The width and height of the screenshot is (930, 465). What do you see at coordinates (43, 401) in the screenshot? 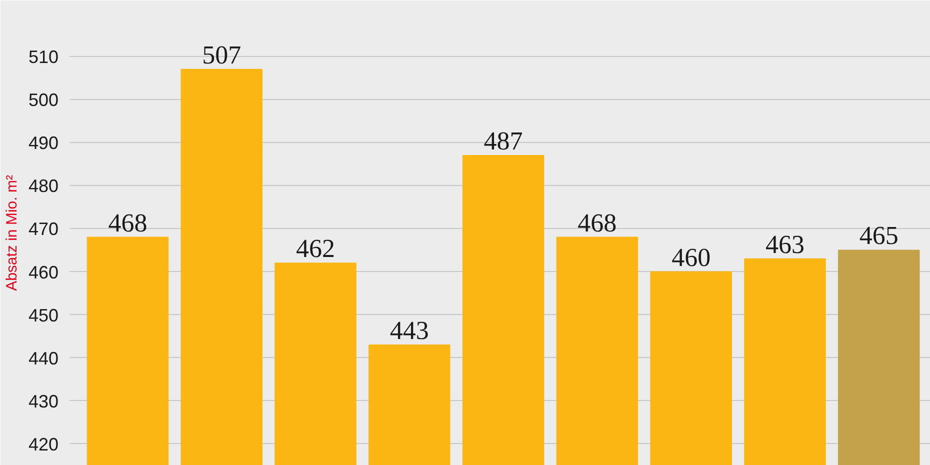
I see `y-tick-label: 430` at bounding box center [43, 401].